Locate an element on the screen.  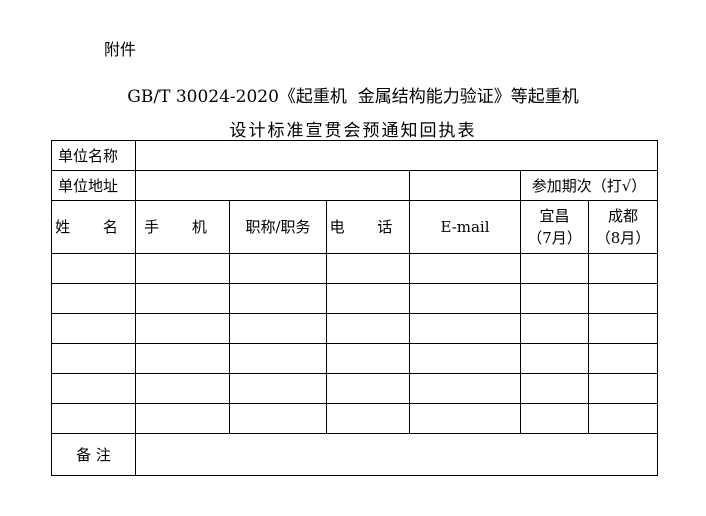
header-yichang: 宜昌 （7月） is located at coordinates (554, 227).